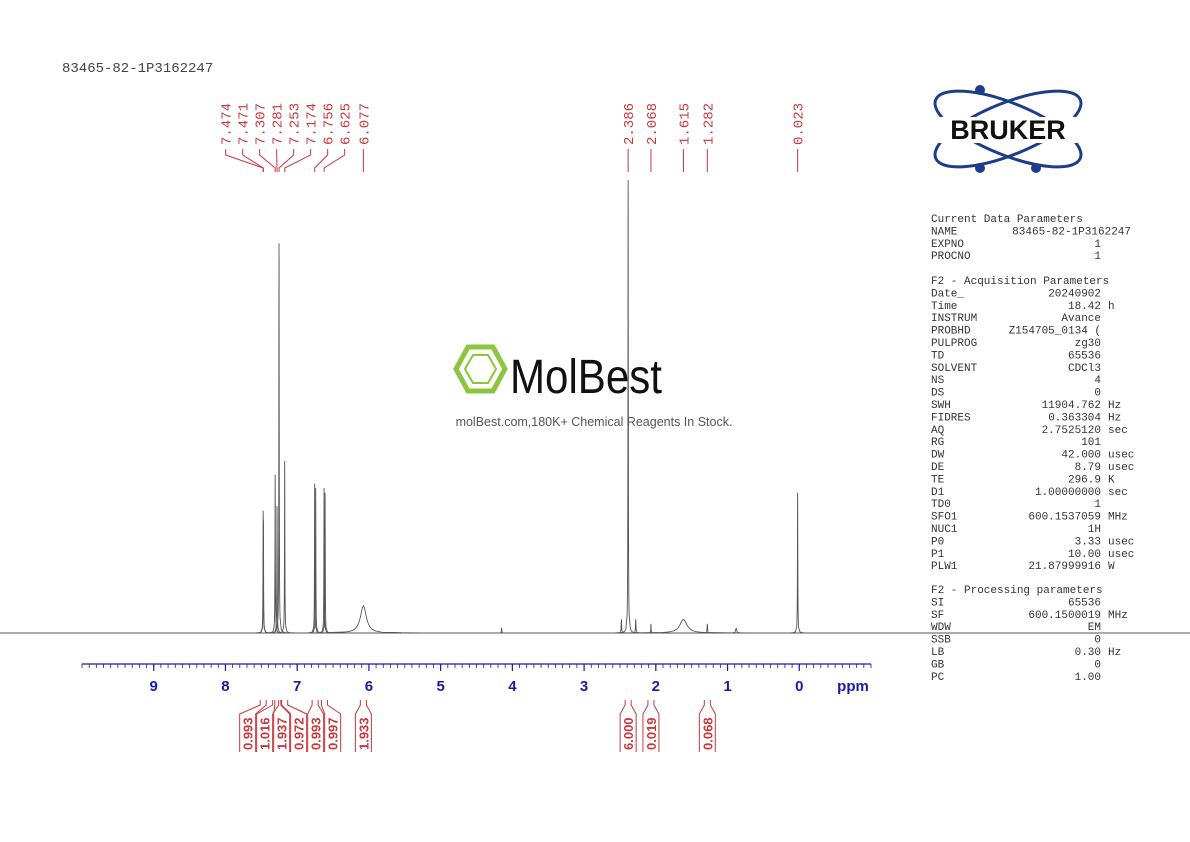 Image resolution: width=1190 pixels, height=842 pixels. I want to click on param-value: 600.1537059, so click(1064, 518).